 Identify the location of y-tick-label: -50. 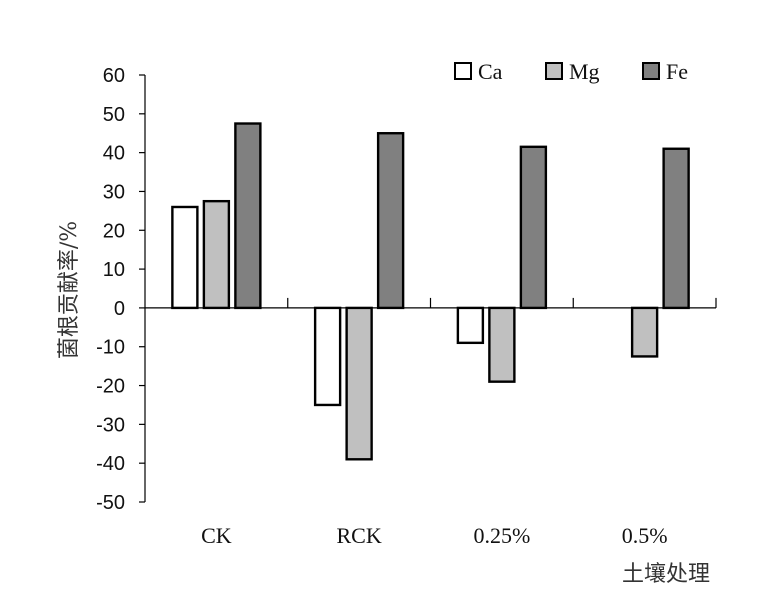
(110, 503).